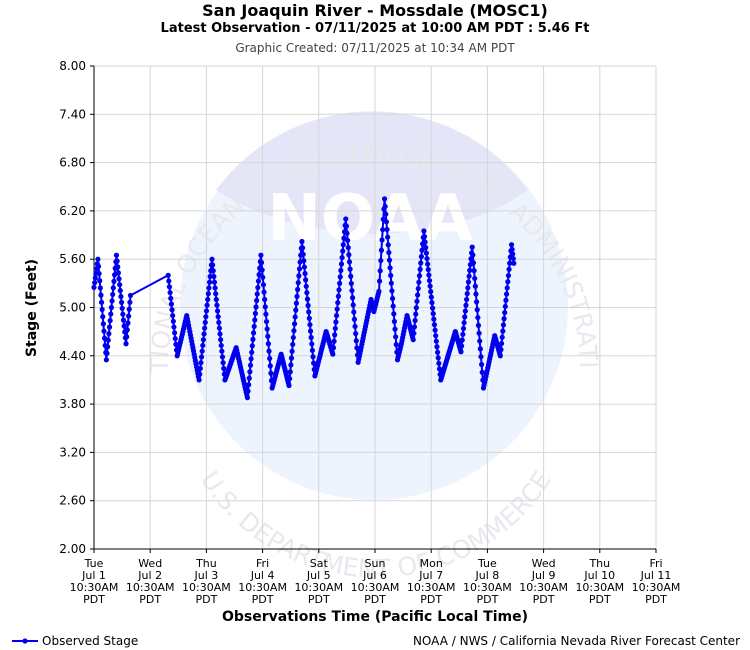 The width and height of the screenshot is (750, 650). What do you see at coordinates (375, 617) in the screenshot?
I see `x-axis-label: Observations Time (Pacific Local Time)` at bounding box center [375, 617].